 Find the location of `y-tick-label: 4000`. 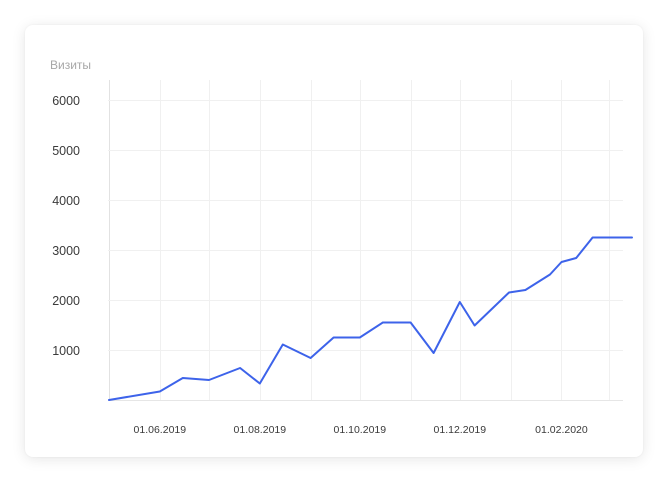

y-tick-label: 4000 is located at coordinates (66, 201).